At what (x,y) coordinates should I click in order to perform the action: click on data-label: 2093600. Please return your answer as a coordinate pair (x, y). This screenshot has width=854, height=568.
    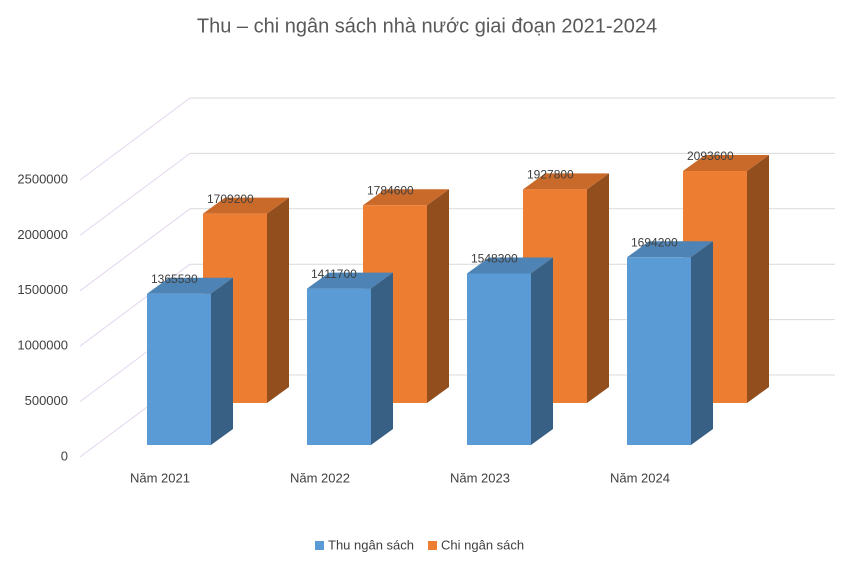
    Looking at the image, I should click on (710, 156).